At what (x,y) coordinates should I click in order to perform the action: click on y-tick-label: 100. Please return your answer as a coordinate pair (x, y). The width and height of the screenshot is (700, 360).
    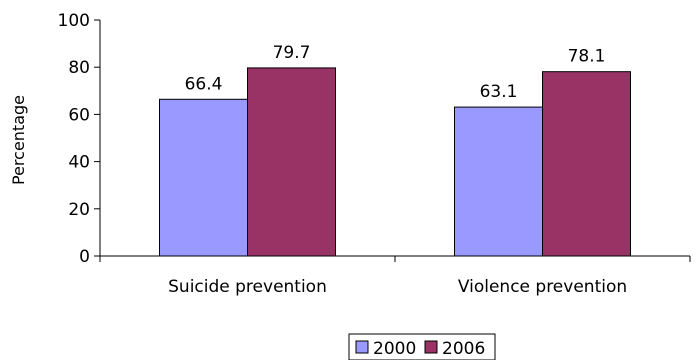
    Looking at the image, I should click on (74, 21).